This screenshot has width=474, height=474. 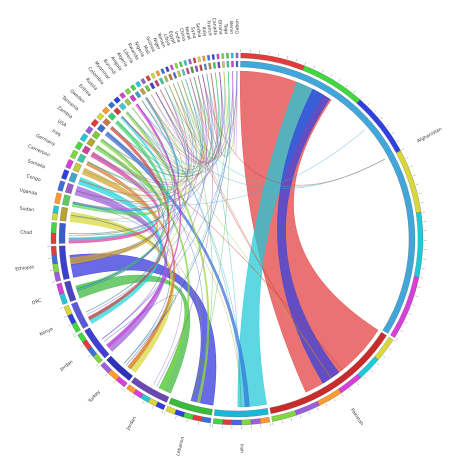 What do you see at coordinates (25, 268) in the screenshot?
I see `sector-label: Ethiopia` at bounding box center [25, 268].